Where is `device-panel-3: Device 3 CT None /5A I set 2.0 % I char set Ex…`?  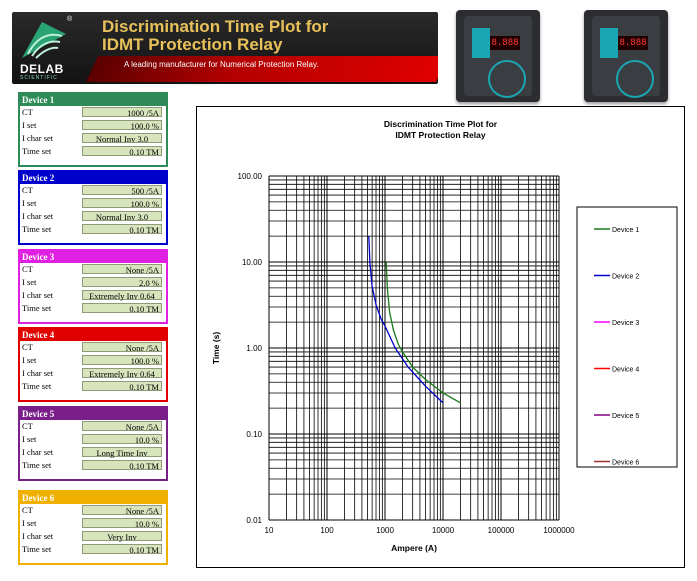 device-panel-3: Device 3 CT None /5A I set 2.0 % I char set Ex… is located at coordinates (93, 286).